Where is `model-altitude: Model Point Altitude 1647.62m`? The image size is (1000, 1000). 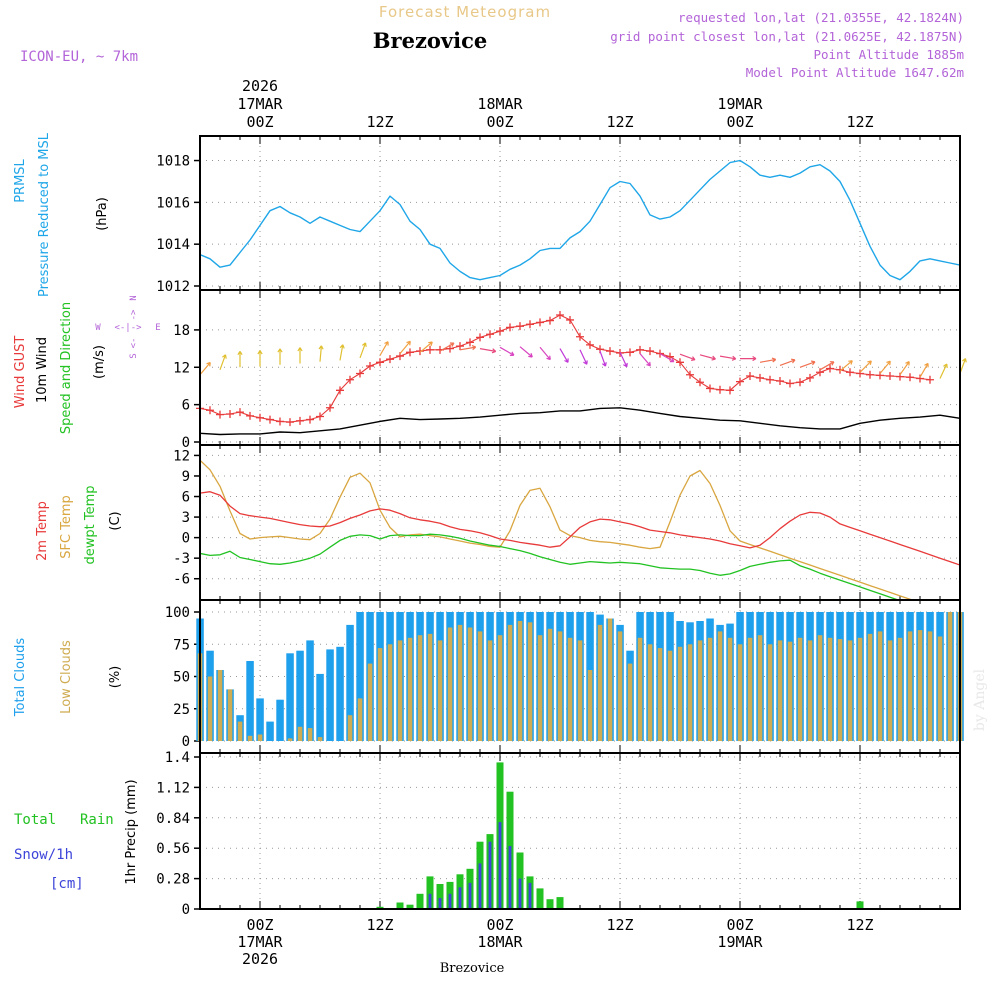 model-altitude: Model Point Altitude 1647.62m is located at coordinates (855, 72).